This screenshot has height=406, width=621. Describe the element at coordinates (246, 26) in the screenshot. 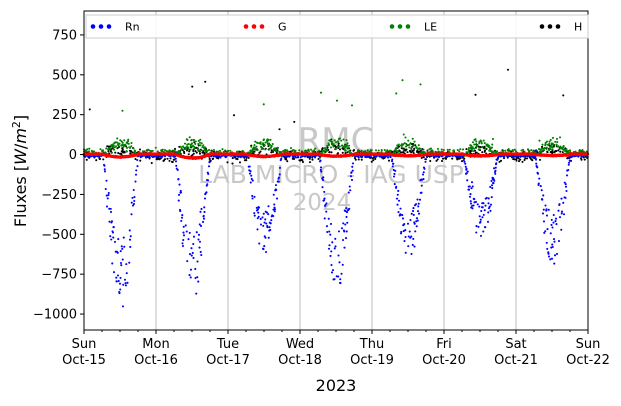

I see `legend-marker-G` at that location.